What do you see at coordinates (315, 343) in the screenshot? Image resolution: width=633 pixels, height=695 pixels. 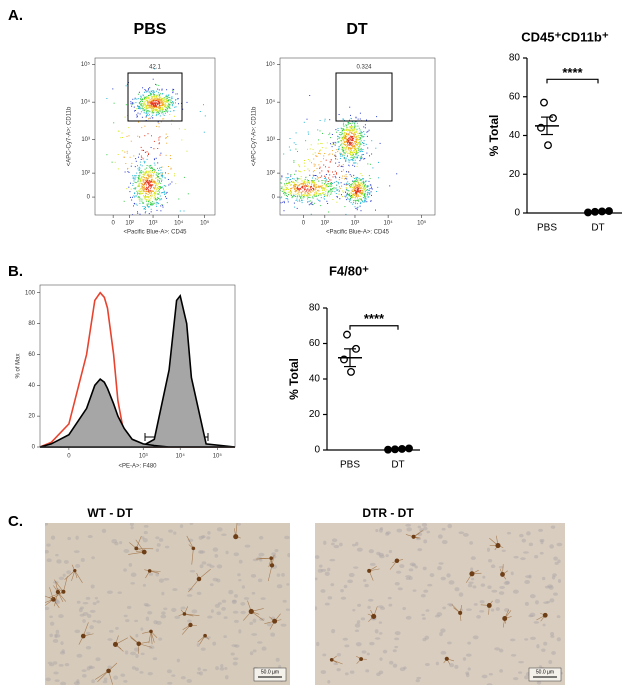 I see `y-tick-label: 60` at bounding box center [315, 343].